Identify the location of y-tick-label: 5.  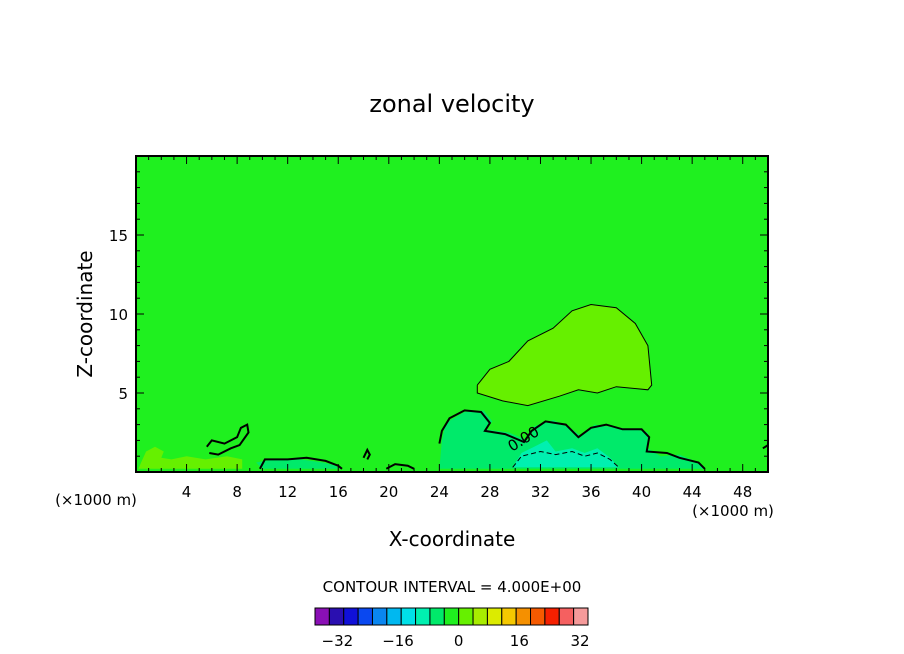
(123, 394).